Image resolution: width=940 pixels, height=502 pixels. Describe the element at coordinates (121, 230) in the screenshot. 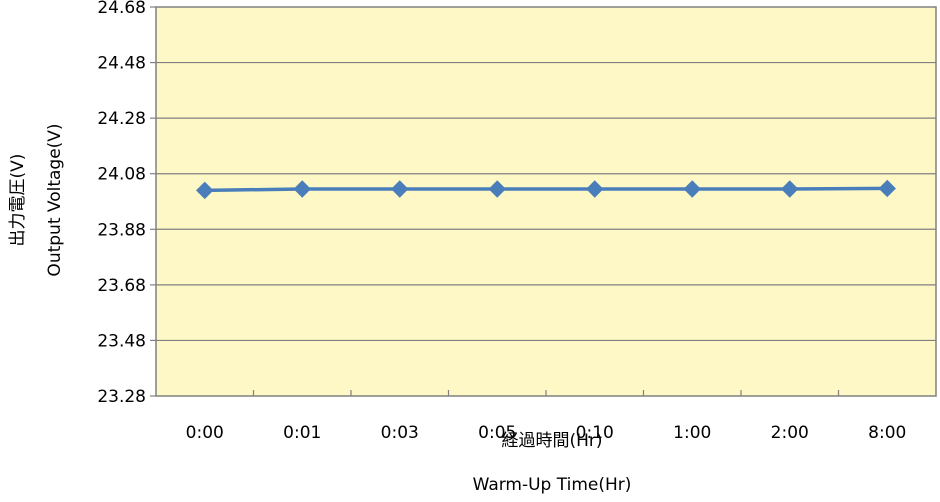

I see `y-tick-label: 23.88` at that location.